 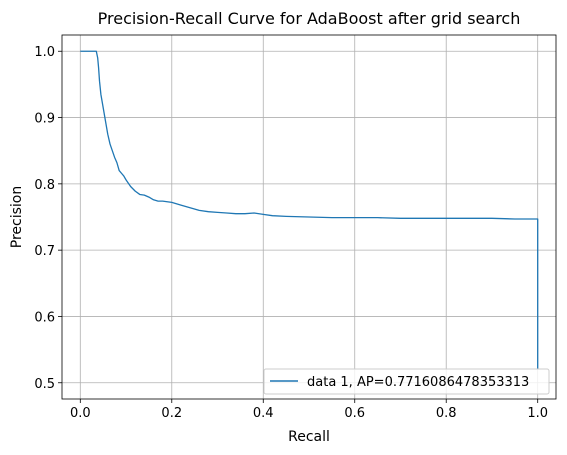 I want to click on y-tick-label-2: 0.7, so click(x=44, y=251).